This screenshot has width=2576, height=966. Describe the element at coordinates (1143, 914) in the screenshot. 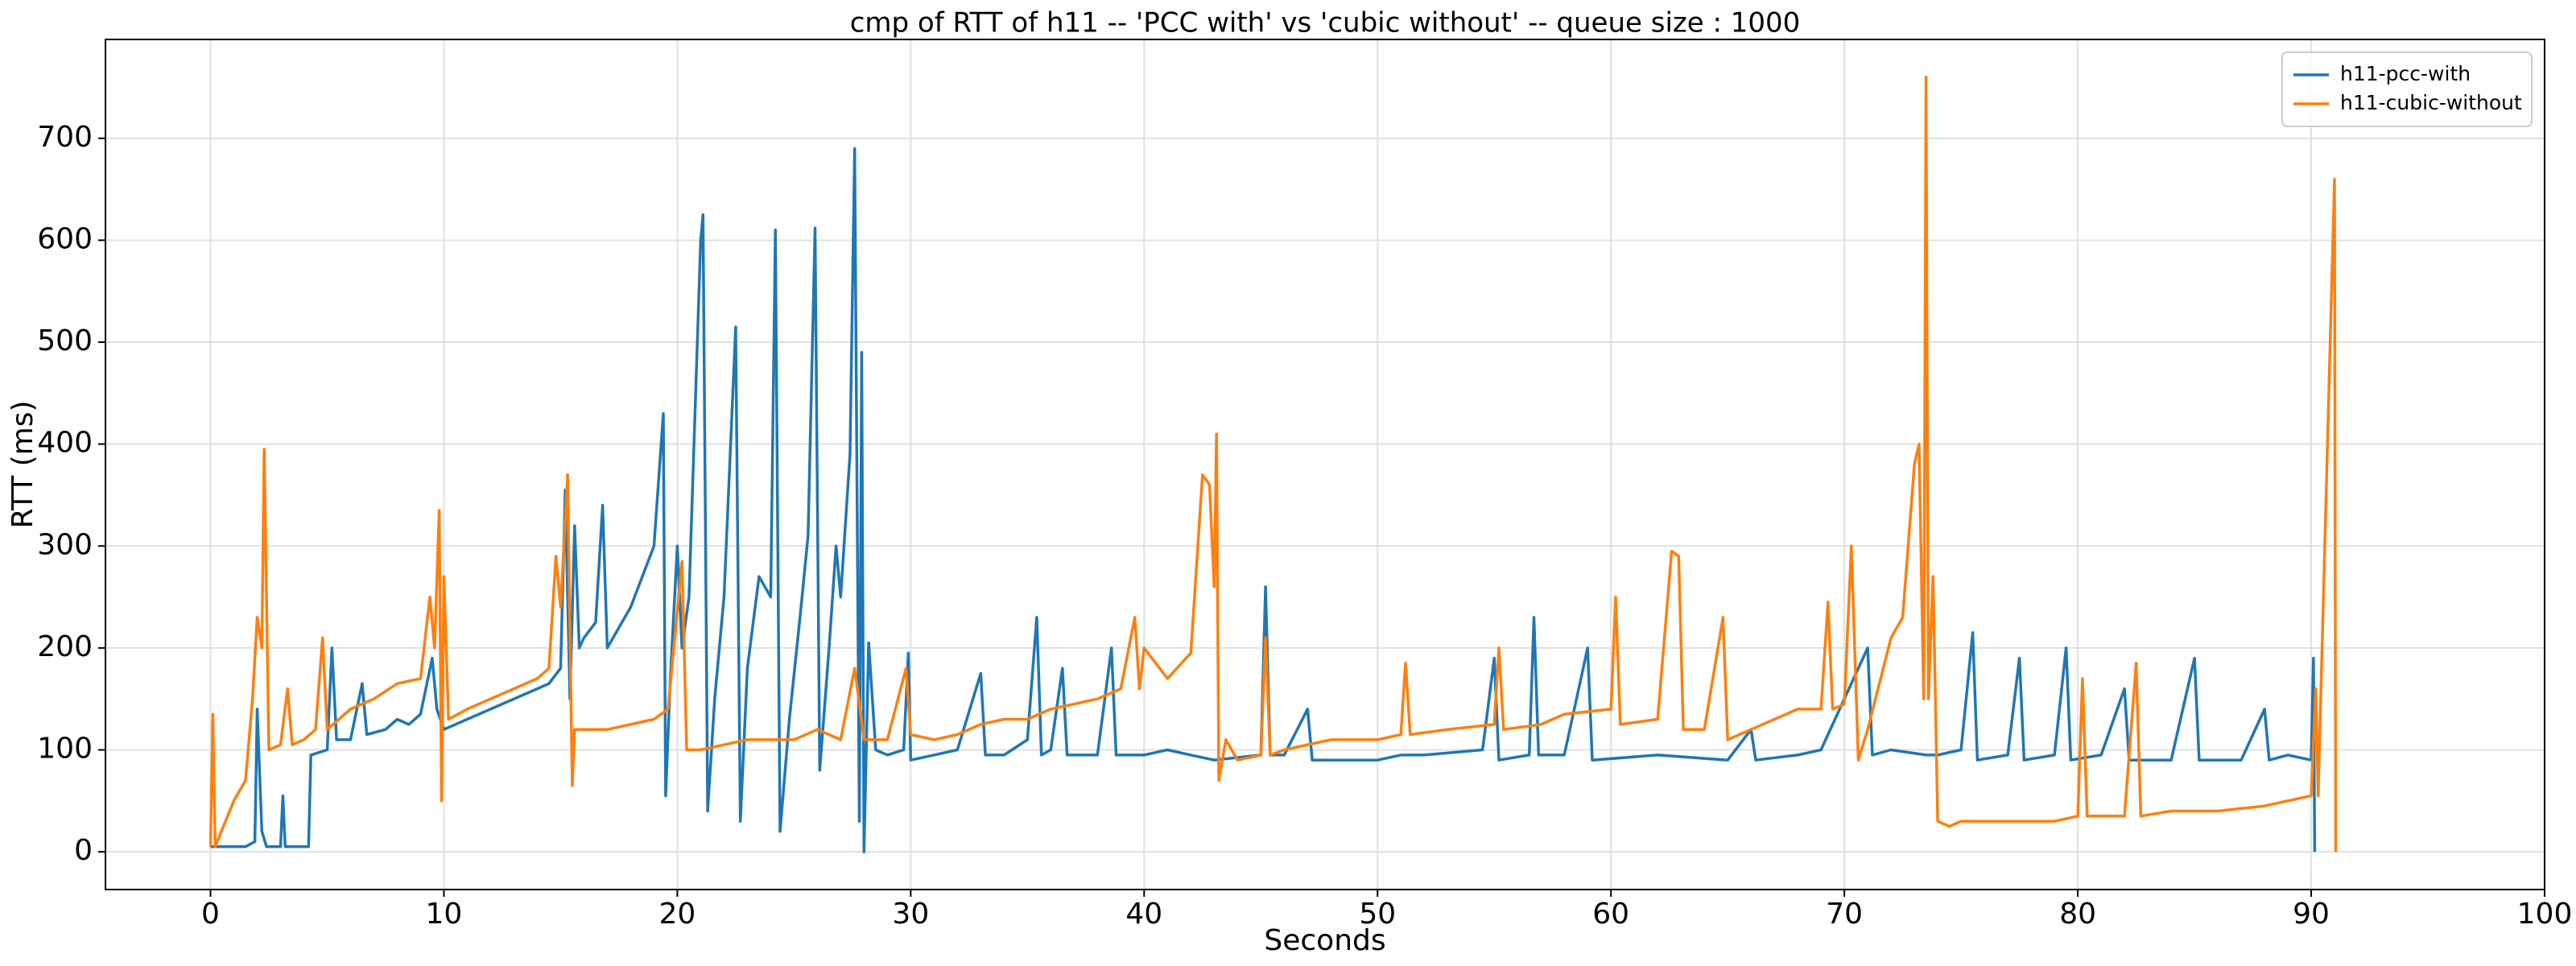

I see `x-tick-label: 40` at that location.